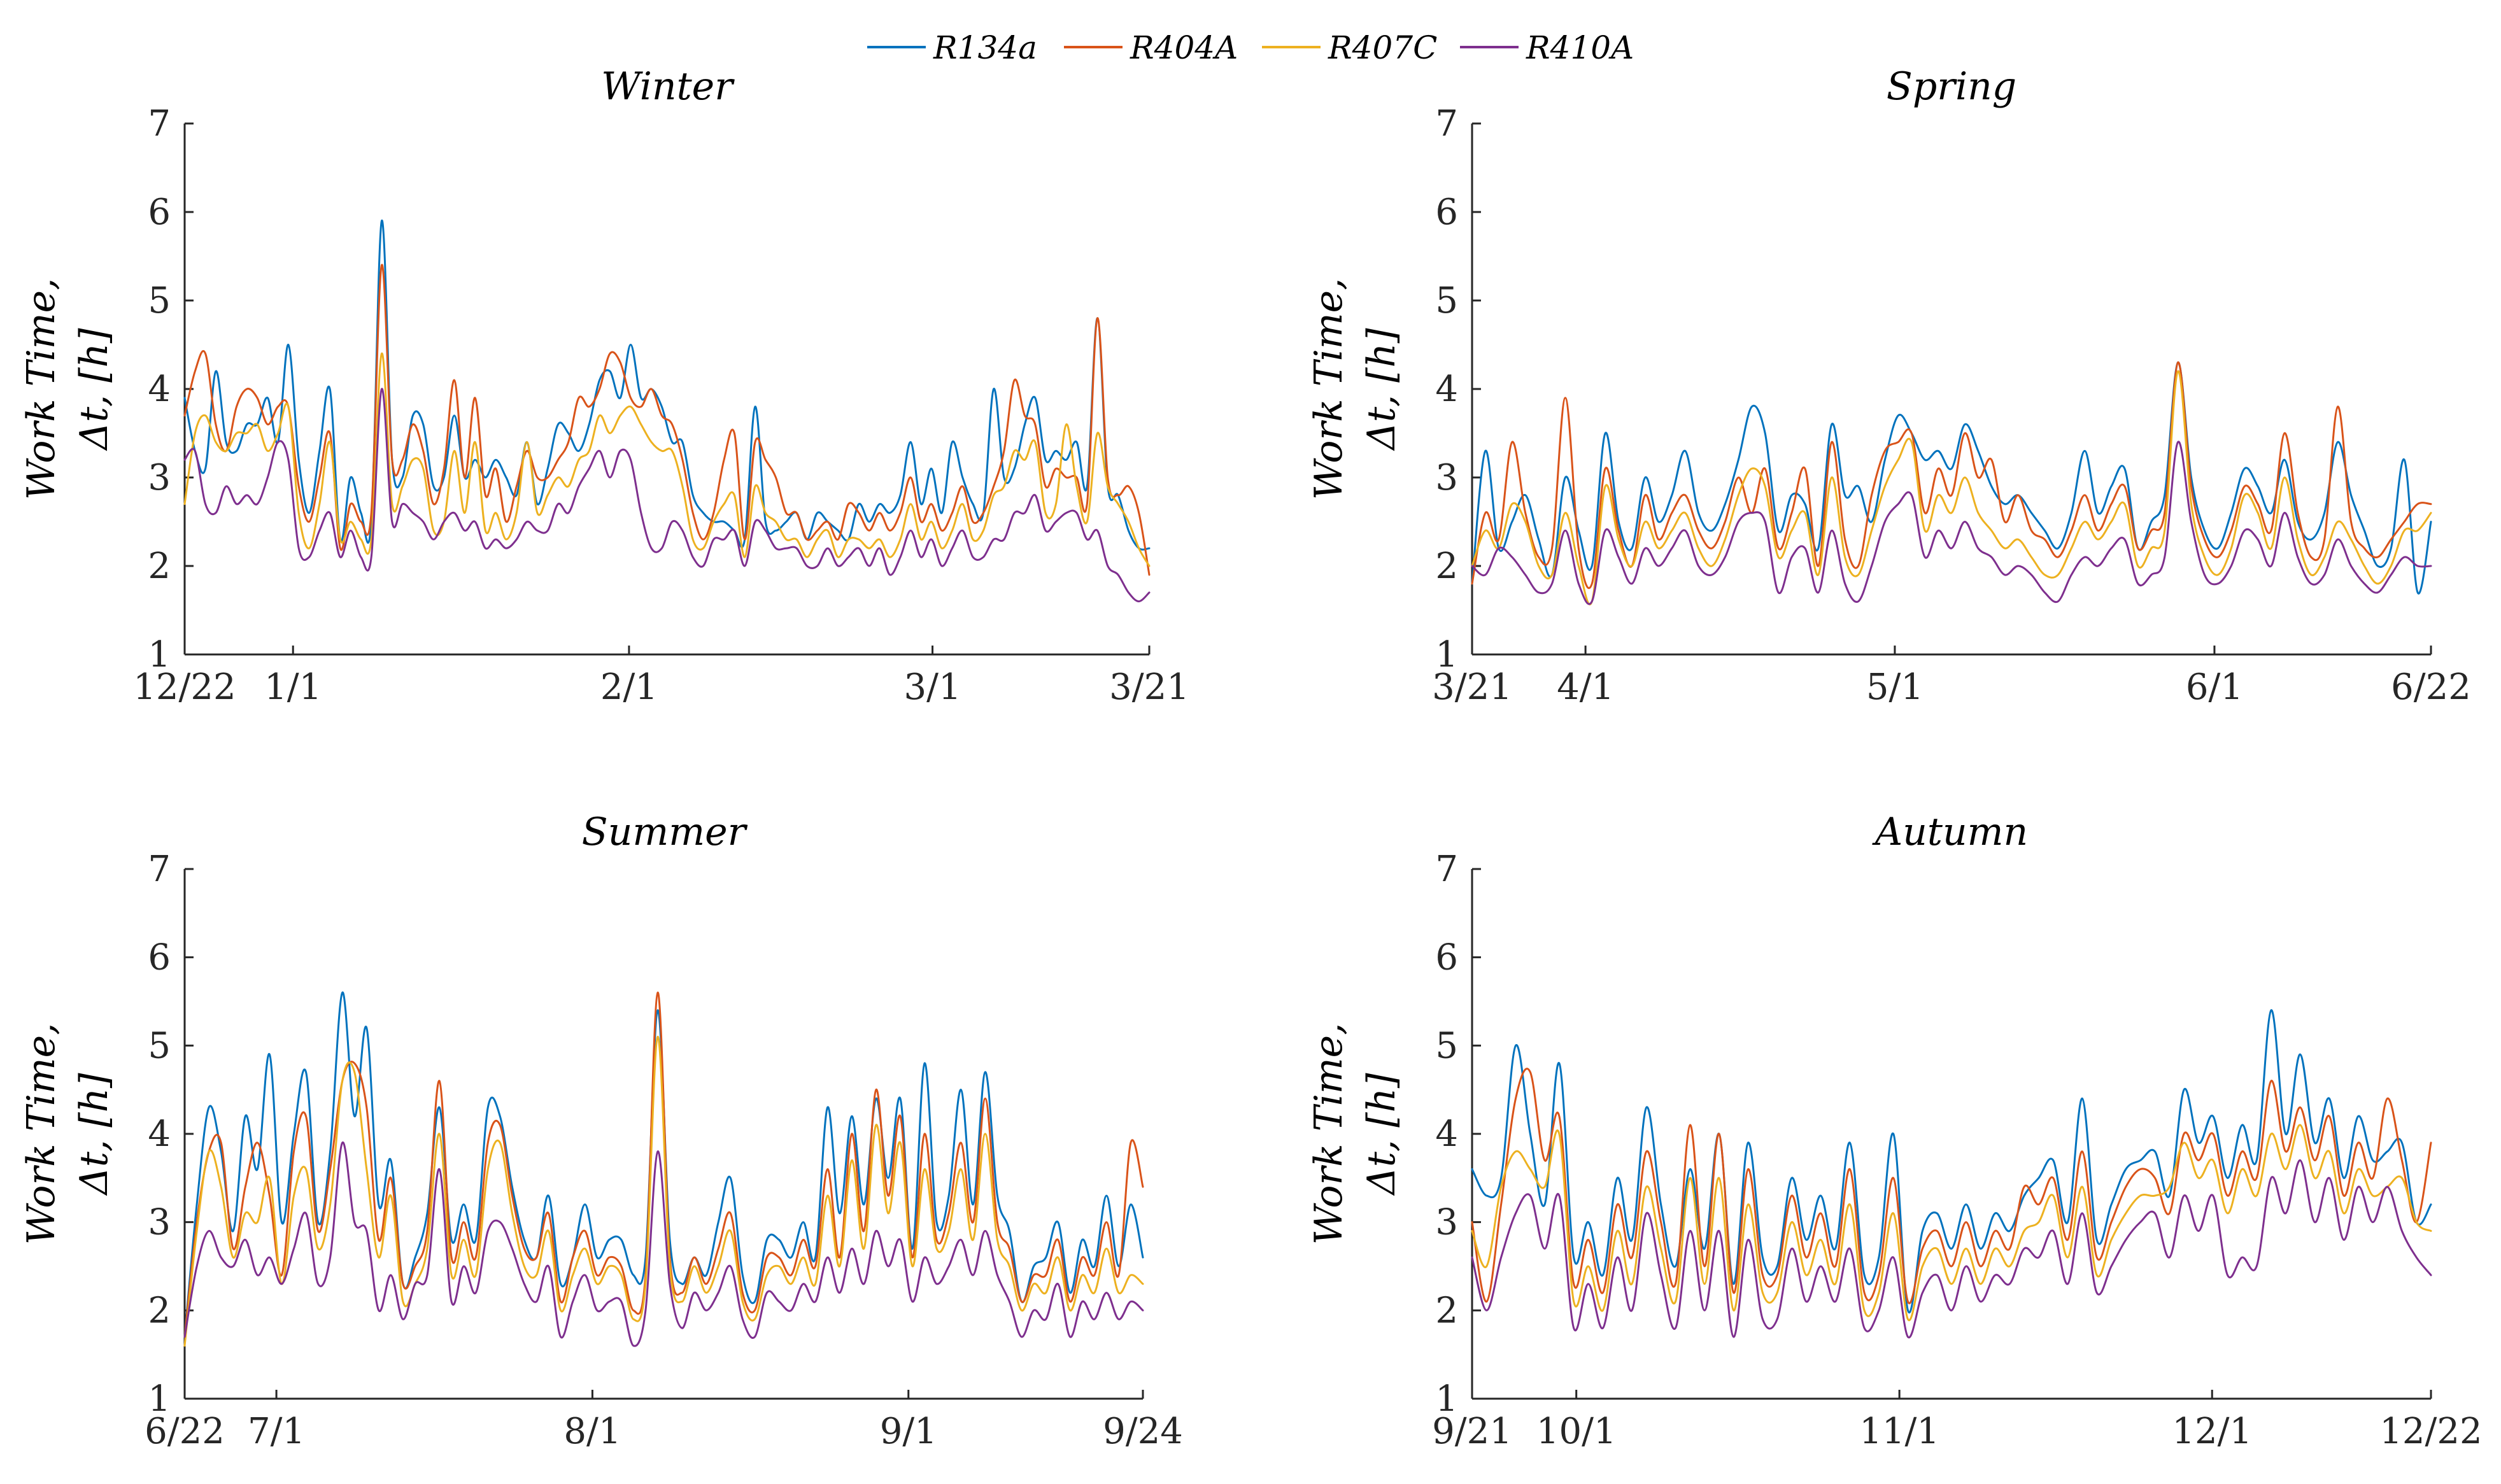 This screenshot has width=2501, height=1484. Describe the element at coordinates (1951, 1249) in the screenshot. I see `series-line-r410a-autumn` at that location.